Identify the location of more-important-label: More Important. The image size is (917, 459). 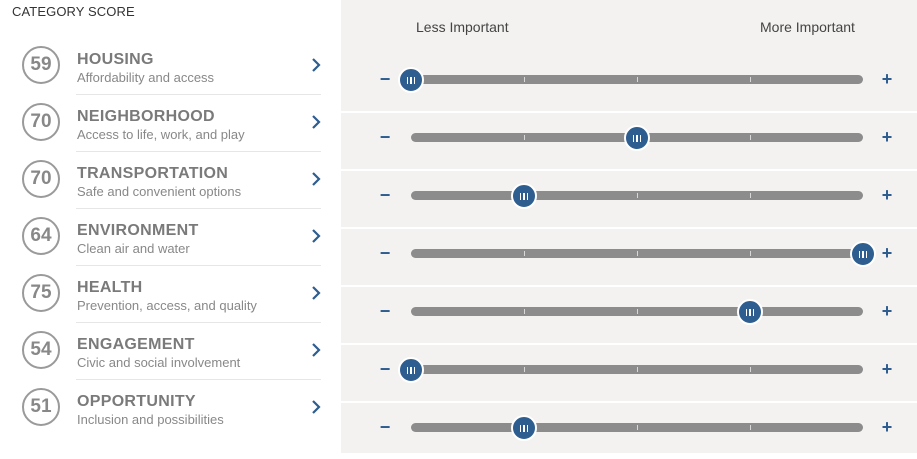
(807, 27).